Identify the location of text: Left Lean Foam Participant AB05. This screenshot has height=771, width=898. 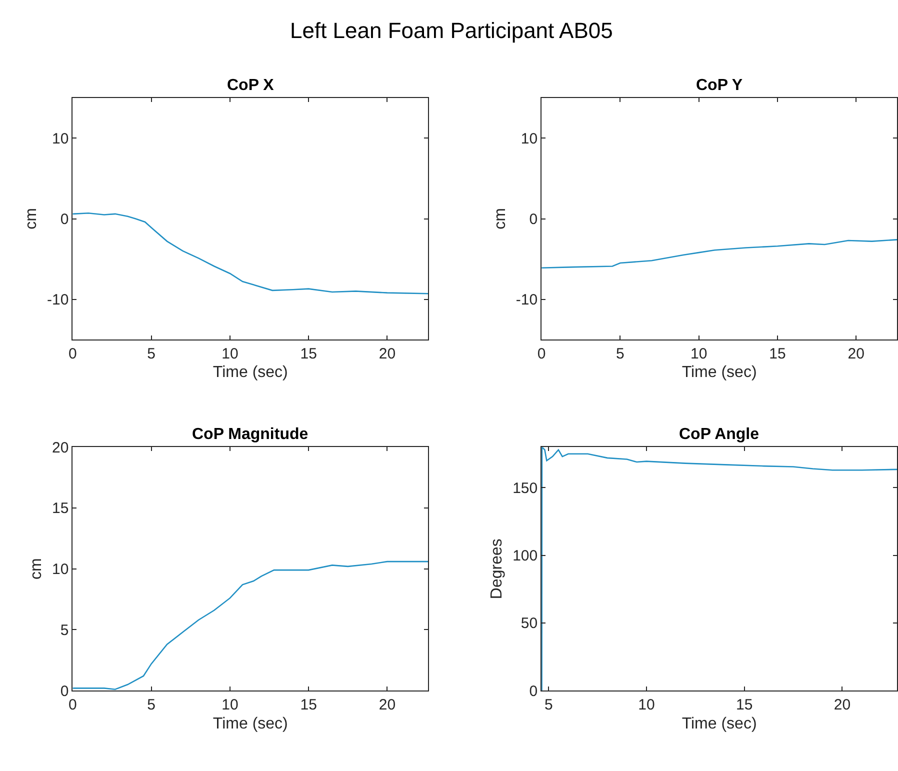
(451, 30).